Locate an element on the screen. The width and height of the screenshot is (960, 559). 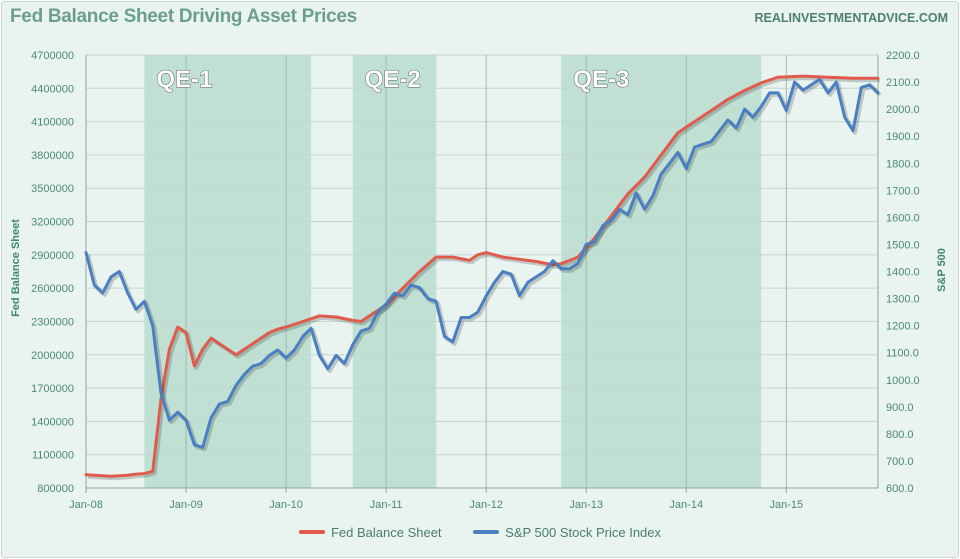
right-tick-label: 1900.0 is located at coordinates (903, 137).